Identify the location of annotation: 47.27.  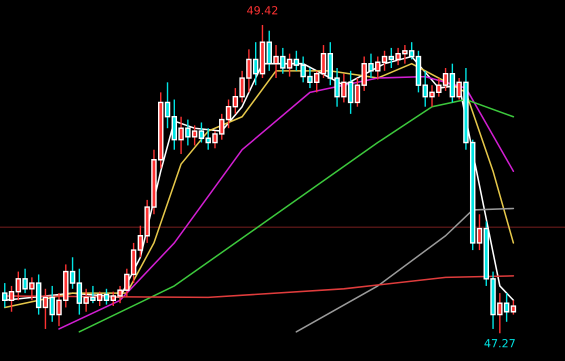
(499, 343).